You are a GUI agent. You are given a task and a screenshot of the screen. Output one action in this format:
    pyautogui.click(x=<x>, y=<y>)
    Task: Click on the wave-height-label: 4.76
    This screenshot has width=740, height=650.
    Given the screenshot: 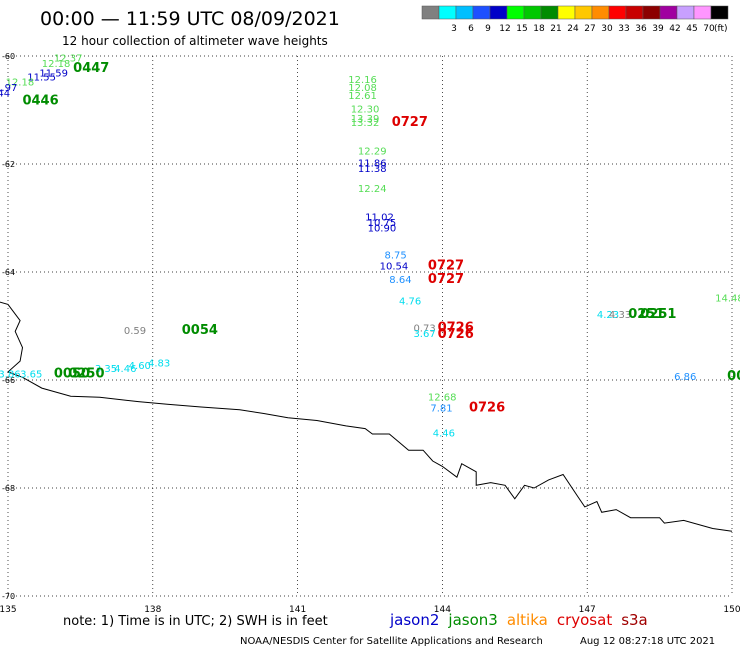 What is the action you would take?
    pyautogui.click(x=410, y=301)
    